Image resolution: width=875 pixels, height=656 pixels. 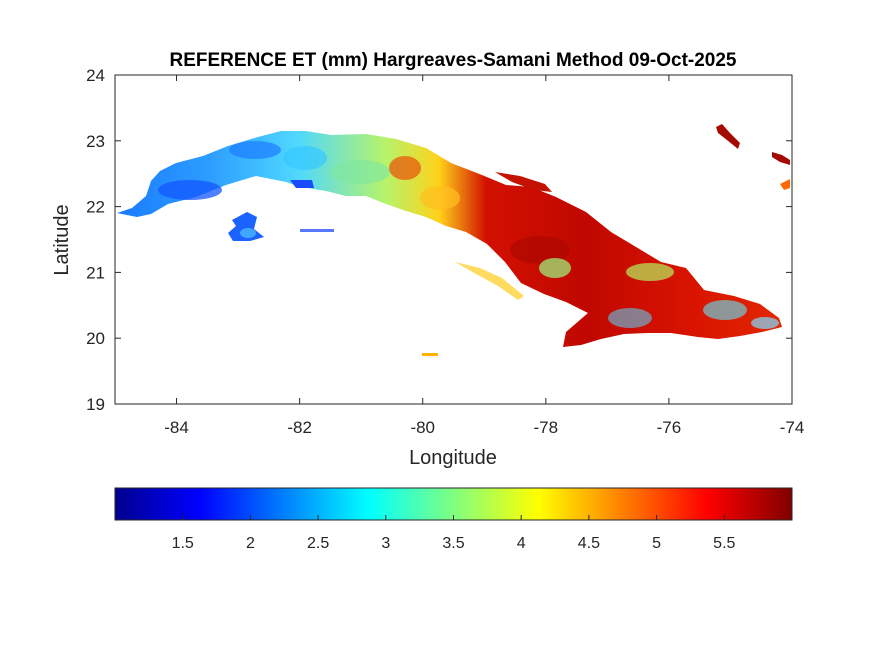 What do you see at coordinates (589, 543) in the screenshot?
I see `colorbar-tick-label: 4.5` at bounding box center [589, 543].